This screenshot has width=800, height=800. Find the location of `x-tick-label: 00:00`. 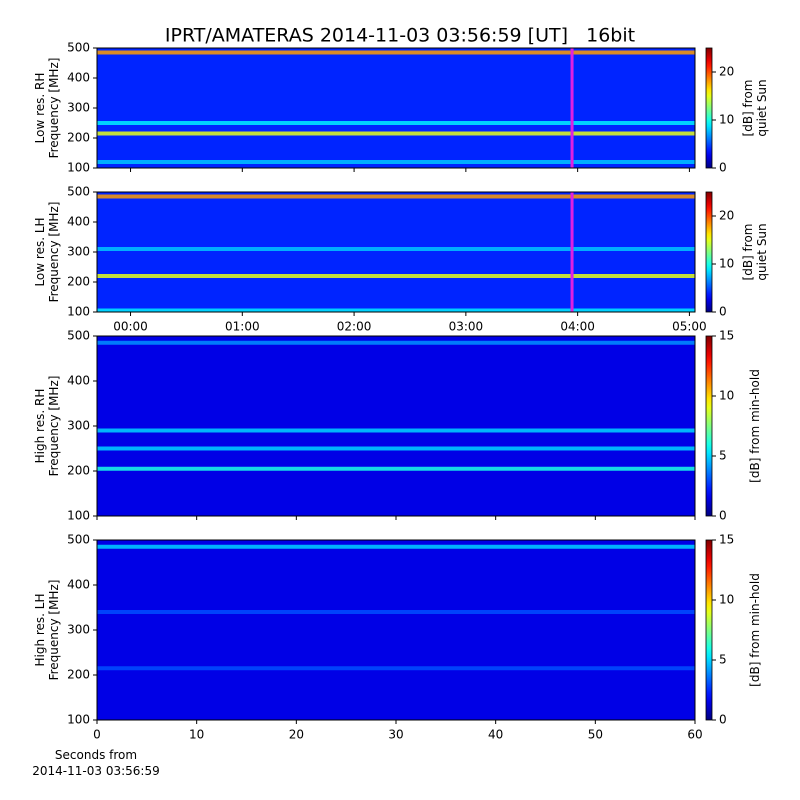

x-tick-label: 00:00 is located at coordinates (130, 327).